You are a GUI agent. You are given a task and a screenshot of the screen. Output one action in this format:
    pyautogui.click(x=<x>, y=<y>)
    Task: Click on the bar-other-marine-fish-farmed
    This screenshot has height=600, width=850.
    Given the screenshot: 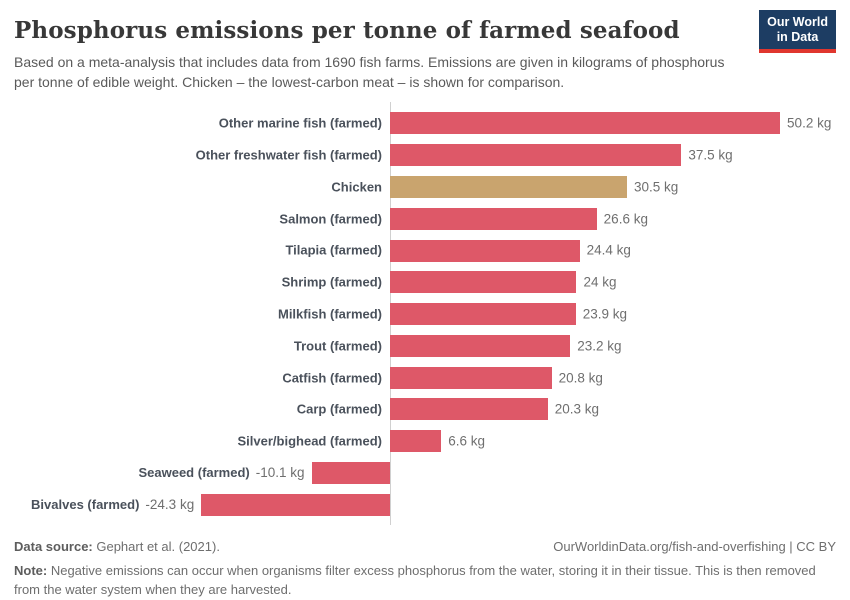 What is the action you would take?
    pyautogui.click(x=585, y=123)
    